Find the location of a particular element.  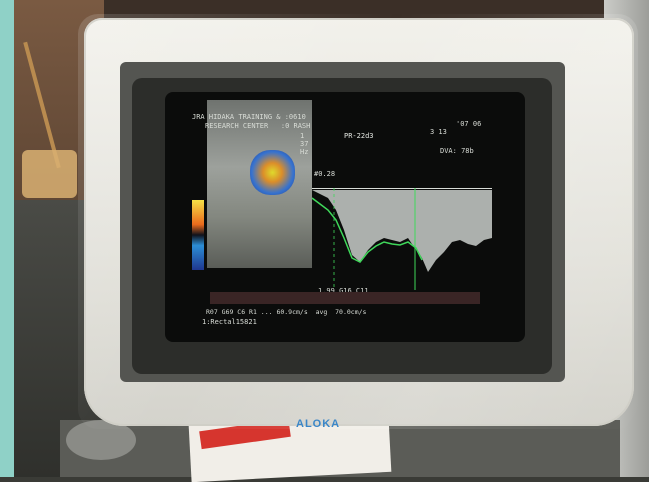

measurement-bar is located at coordinates (345, 298).